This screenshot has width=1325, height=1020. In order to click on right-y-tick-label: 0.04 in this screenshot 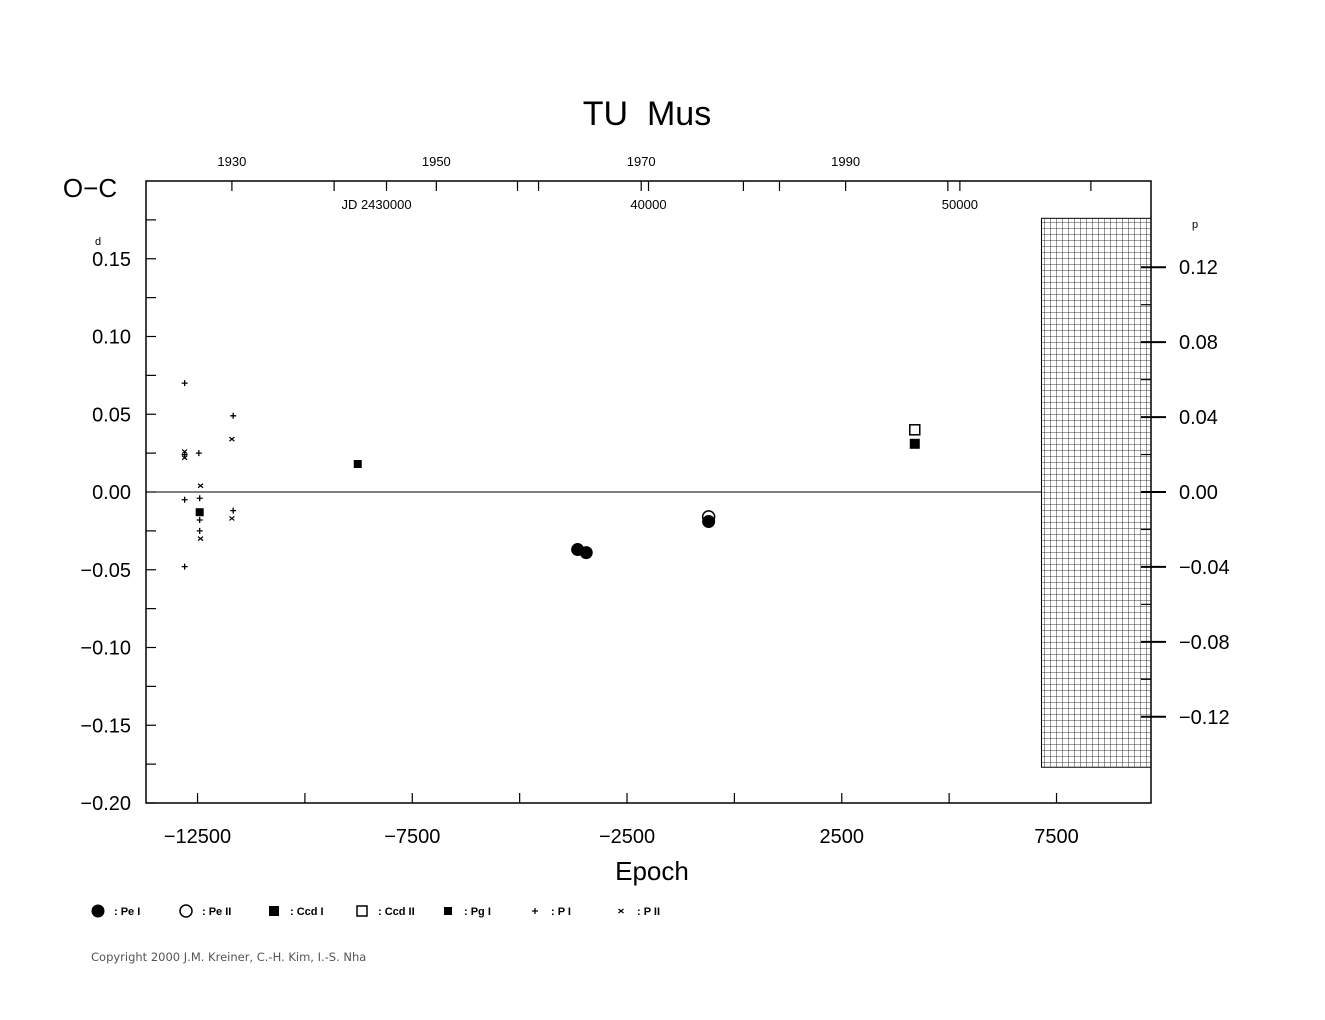, I will do `click(1198, 418)`.